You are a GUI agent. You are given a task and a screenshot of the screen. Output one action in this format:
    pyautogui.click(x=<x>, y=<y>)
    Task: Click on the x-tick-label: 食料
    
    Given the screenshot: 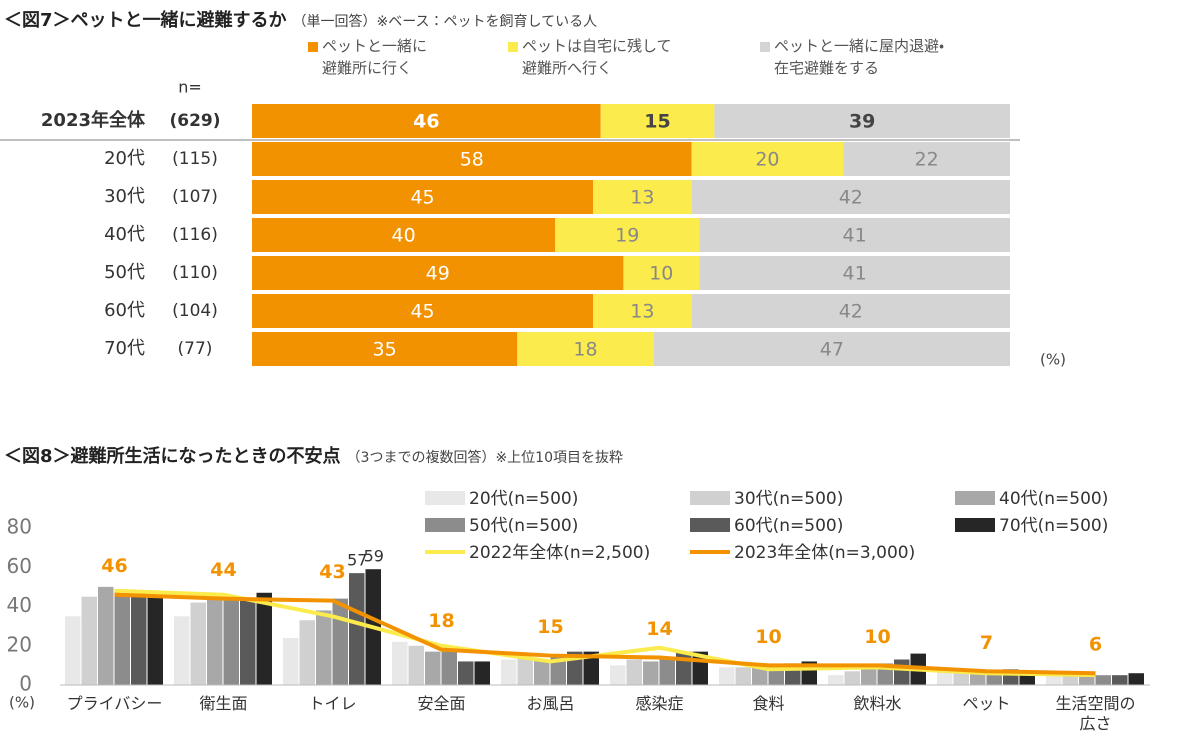 What is the action you would take?
    pyautogui.click(x=768, y=703)
    